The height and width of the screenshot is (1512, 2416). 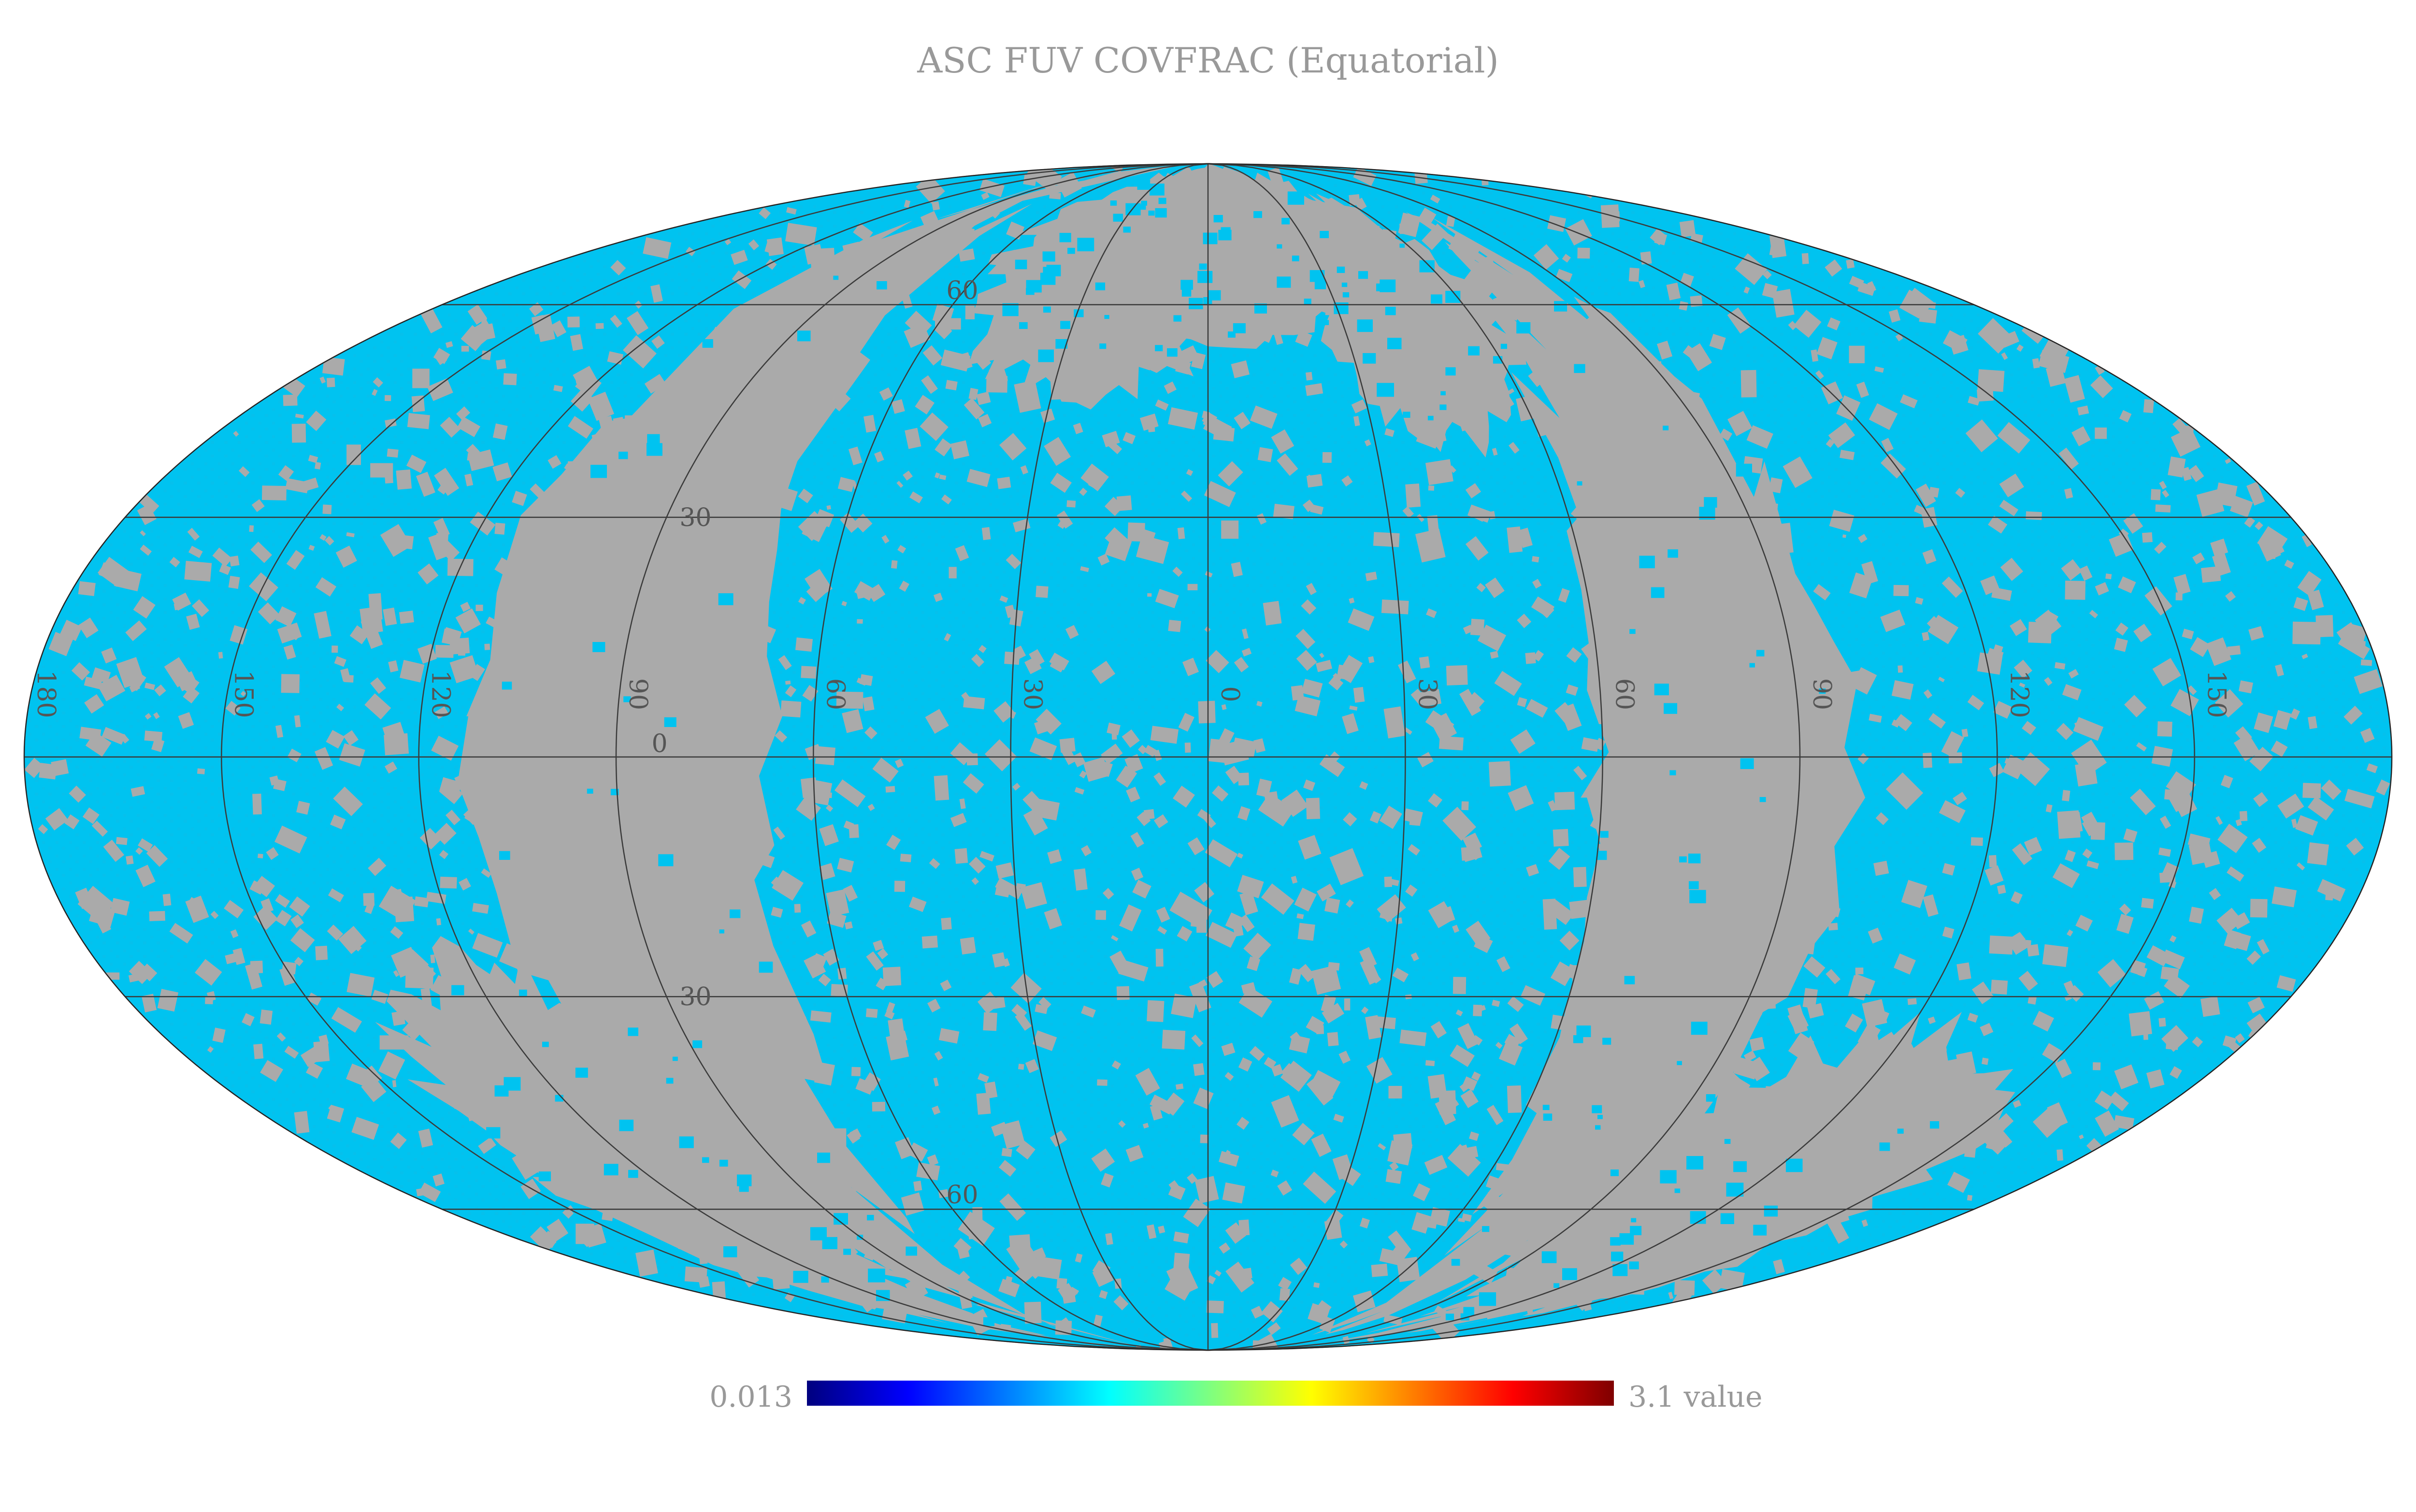 What do you see at coordinates (962, 1195) in the screenshot?
I see `parallel-label: 60` at bounding box center [962, 1195].